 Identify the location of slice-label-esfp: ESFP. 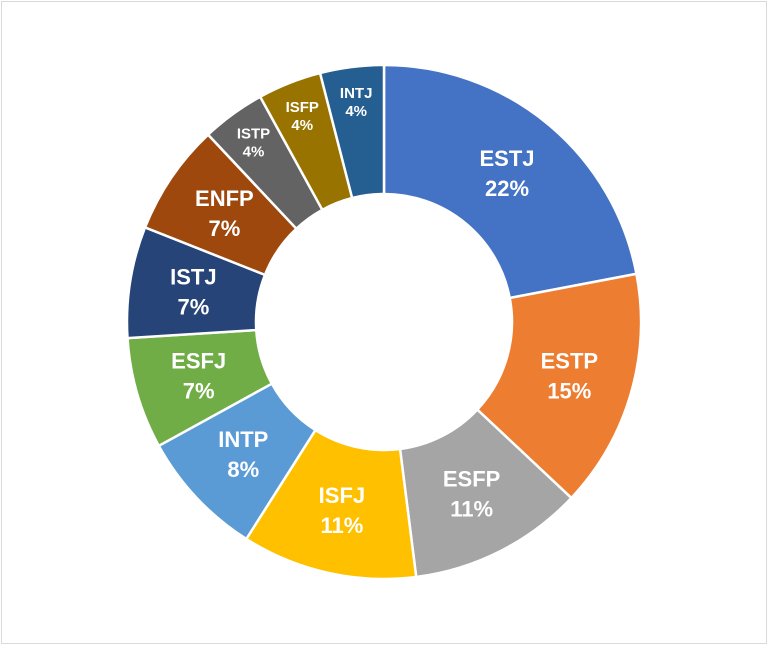
(471, 479).